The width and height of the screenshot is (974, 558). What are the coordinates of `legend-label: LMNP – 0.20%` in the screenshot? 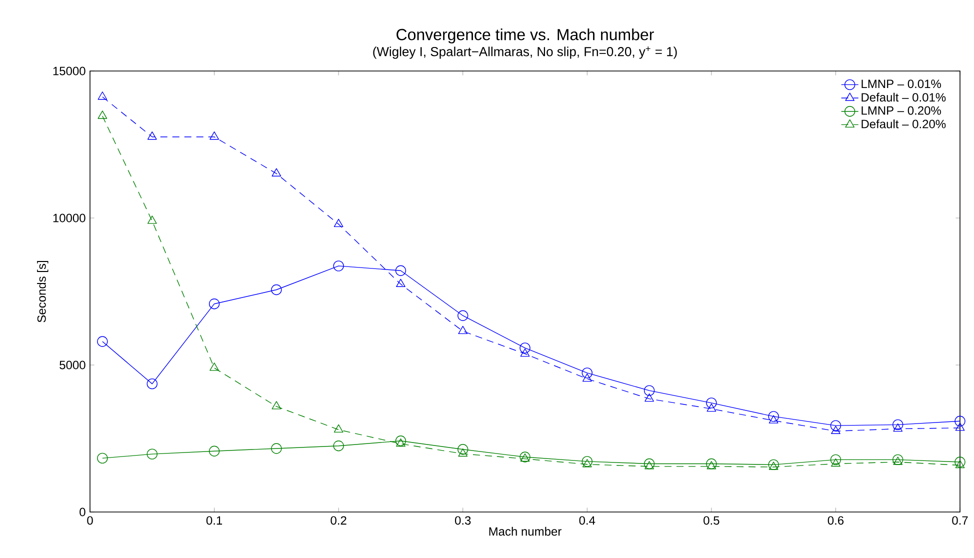 It's located at (901, 110).